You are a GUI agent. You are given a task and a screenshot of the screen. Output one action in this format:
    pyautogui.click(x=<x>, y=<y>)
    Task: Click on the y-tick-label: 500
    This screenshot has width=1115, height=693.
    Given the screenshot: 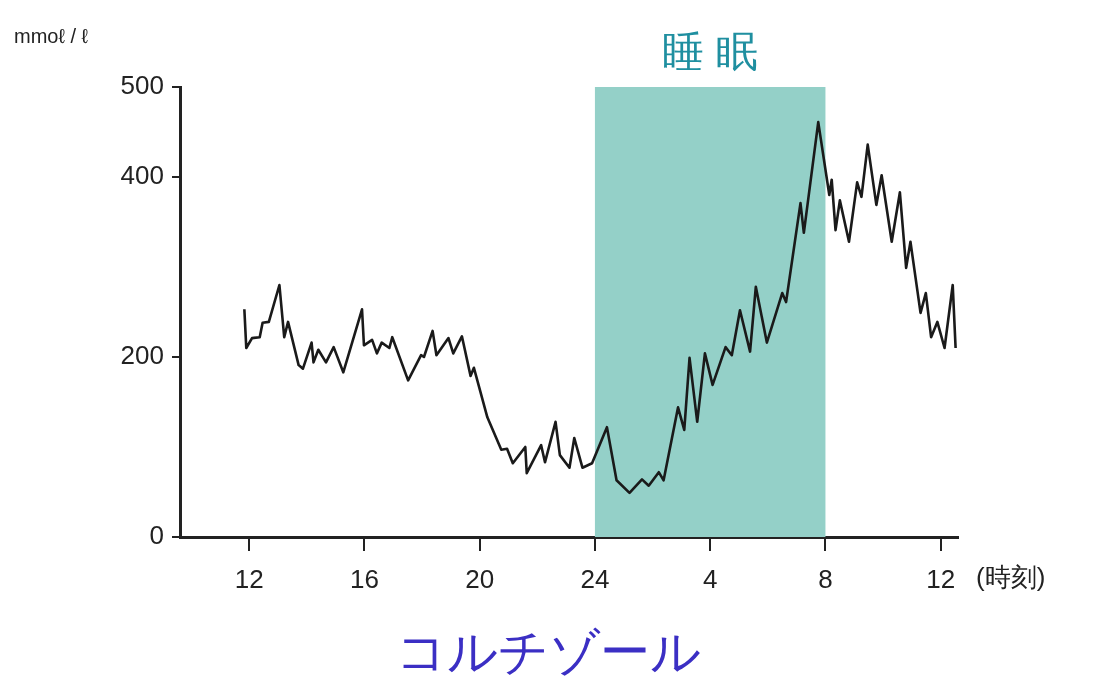 What is the action you would take?
    pyautogui.click(x=142, y=85)
    